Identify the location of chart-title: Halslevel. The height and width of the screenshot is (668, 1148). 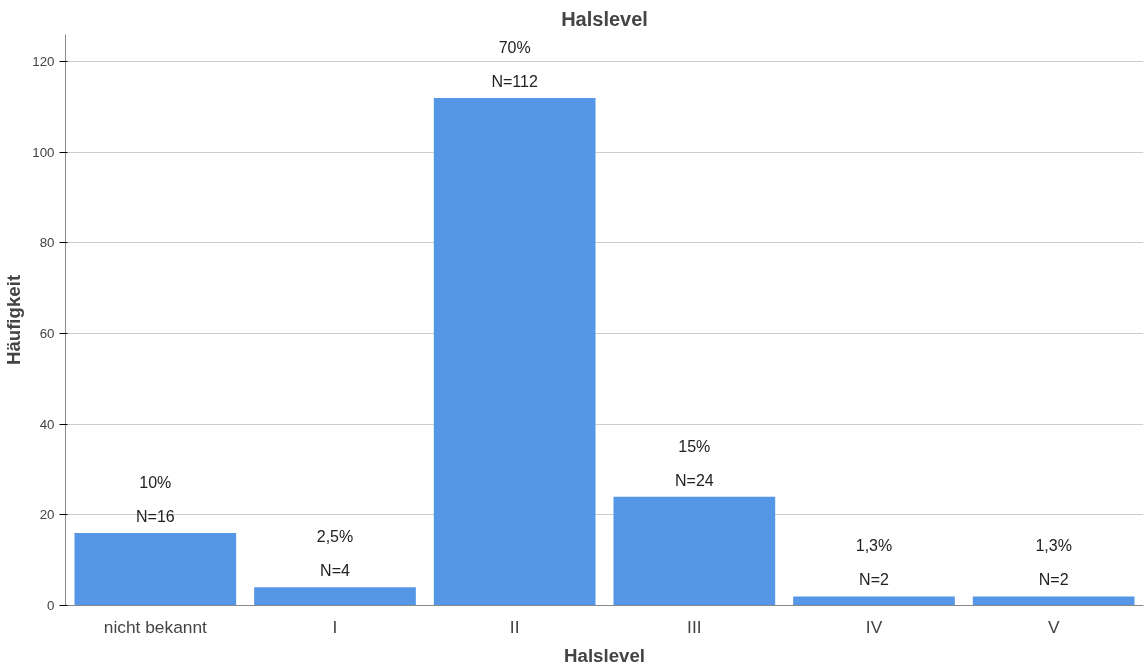
(604, 18).